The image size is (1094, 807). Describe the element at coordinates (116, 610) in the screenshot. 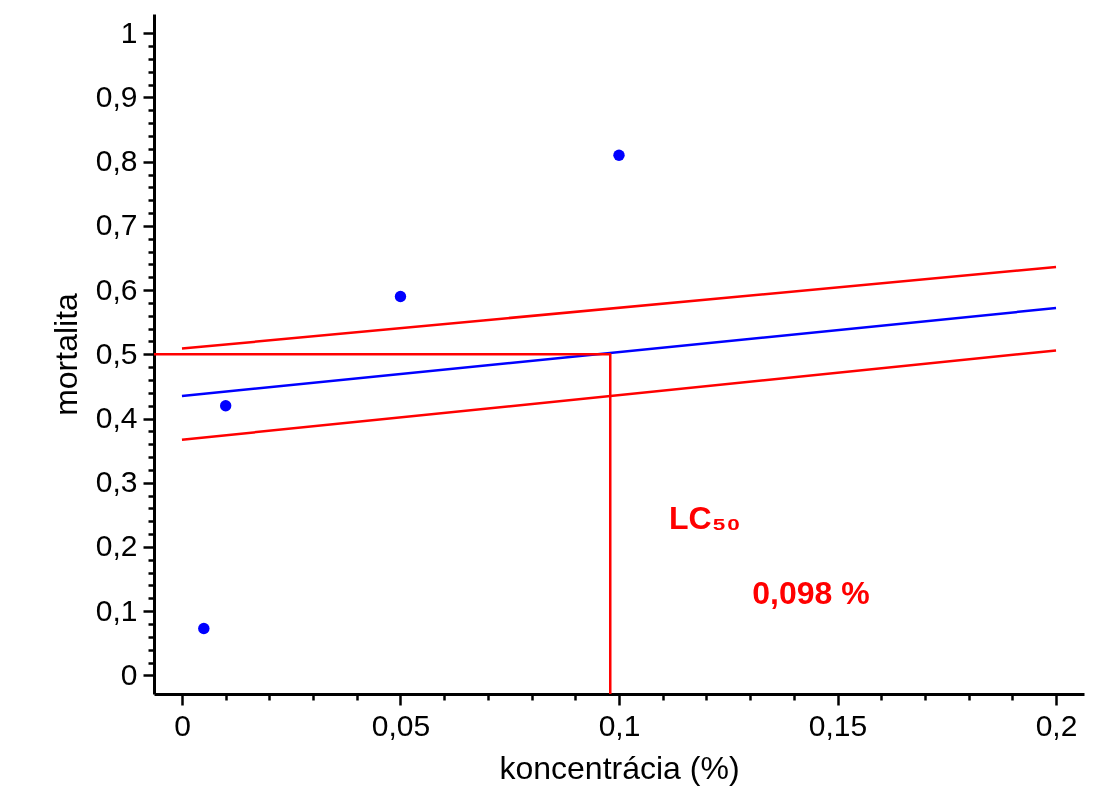

I see `y-tick-label: 0,1` at that location.